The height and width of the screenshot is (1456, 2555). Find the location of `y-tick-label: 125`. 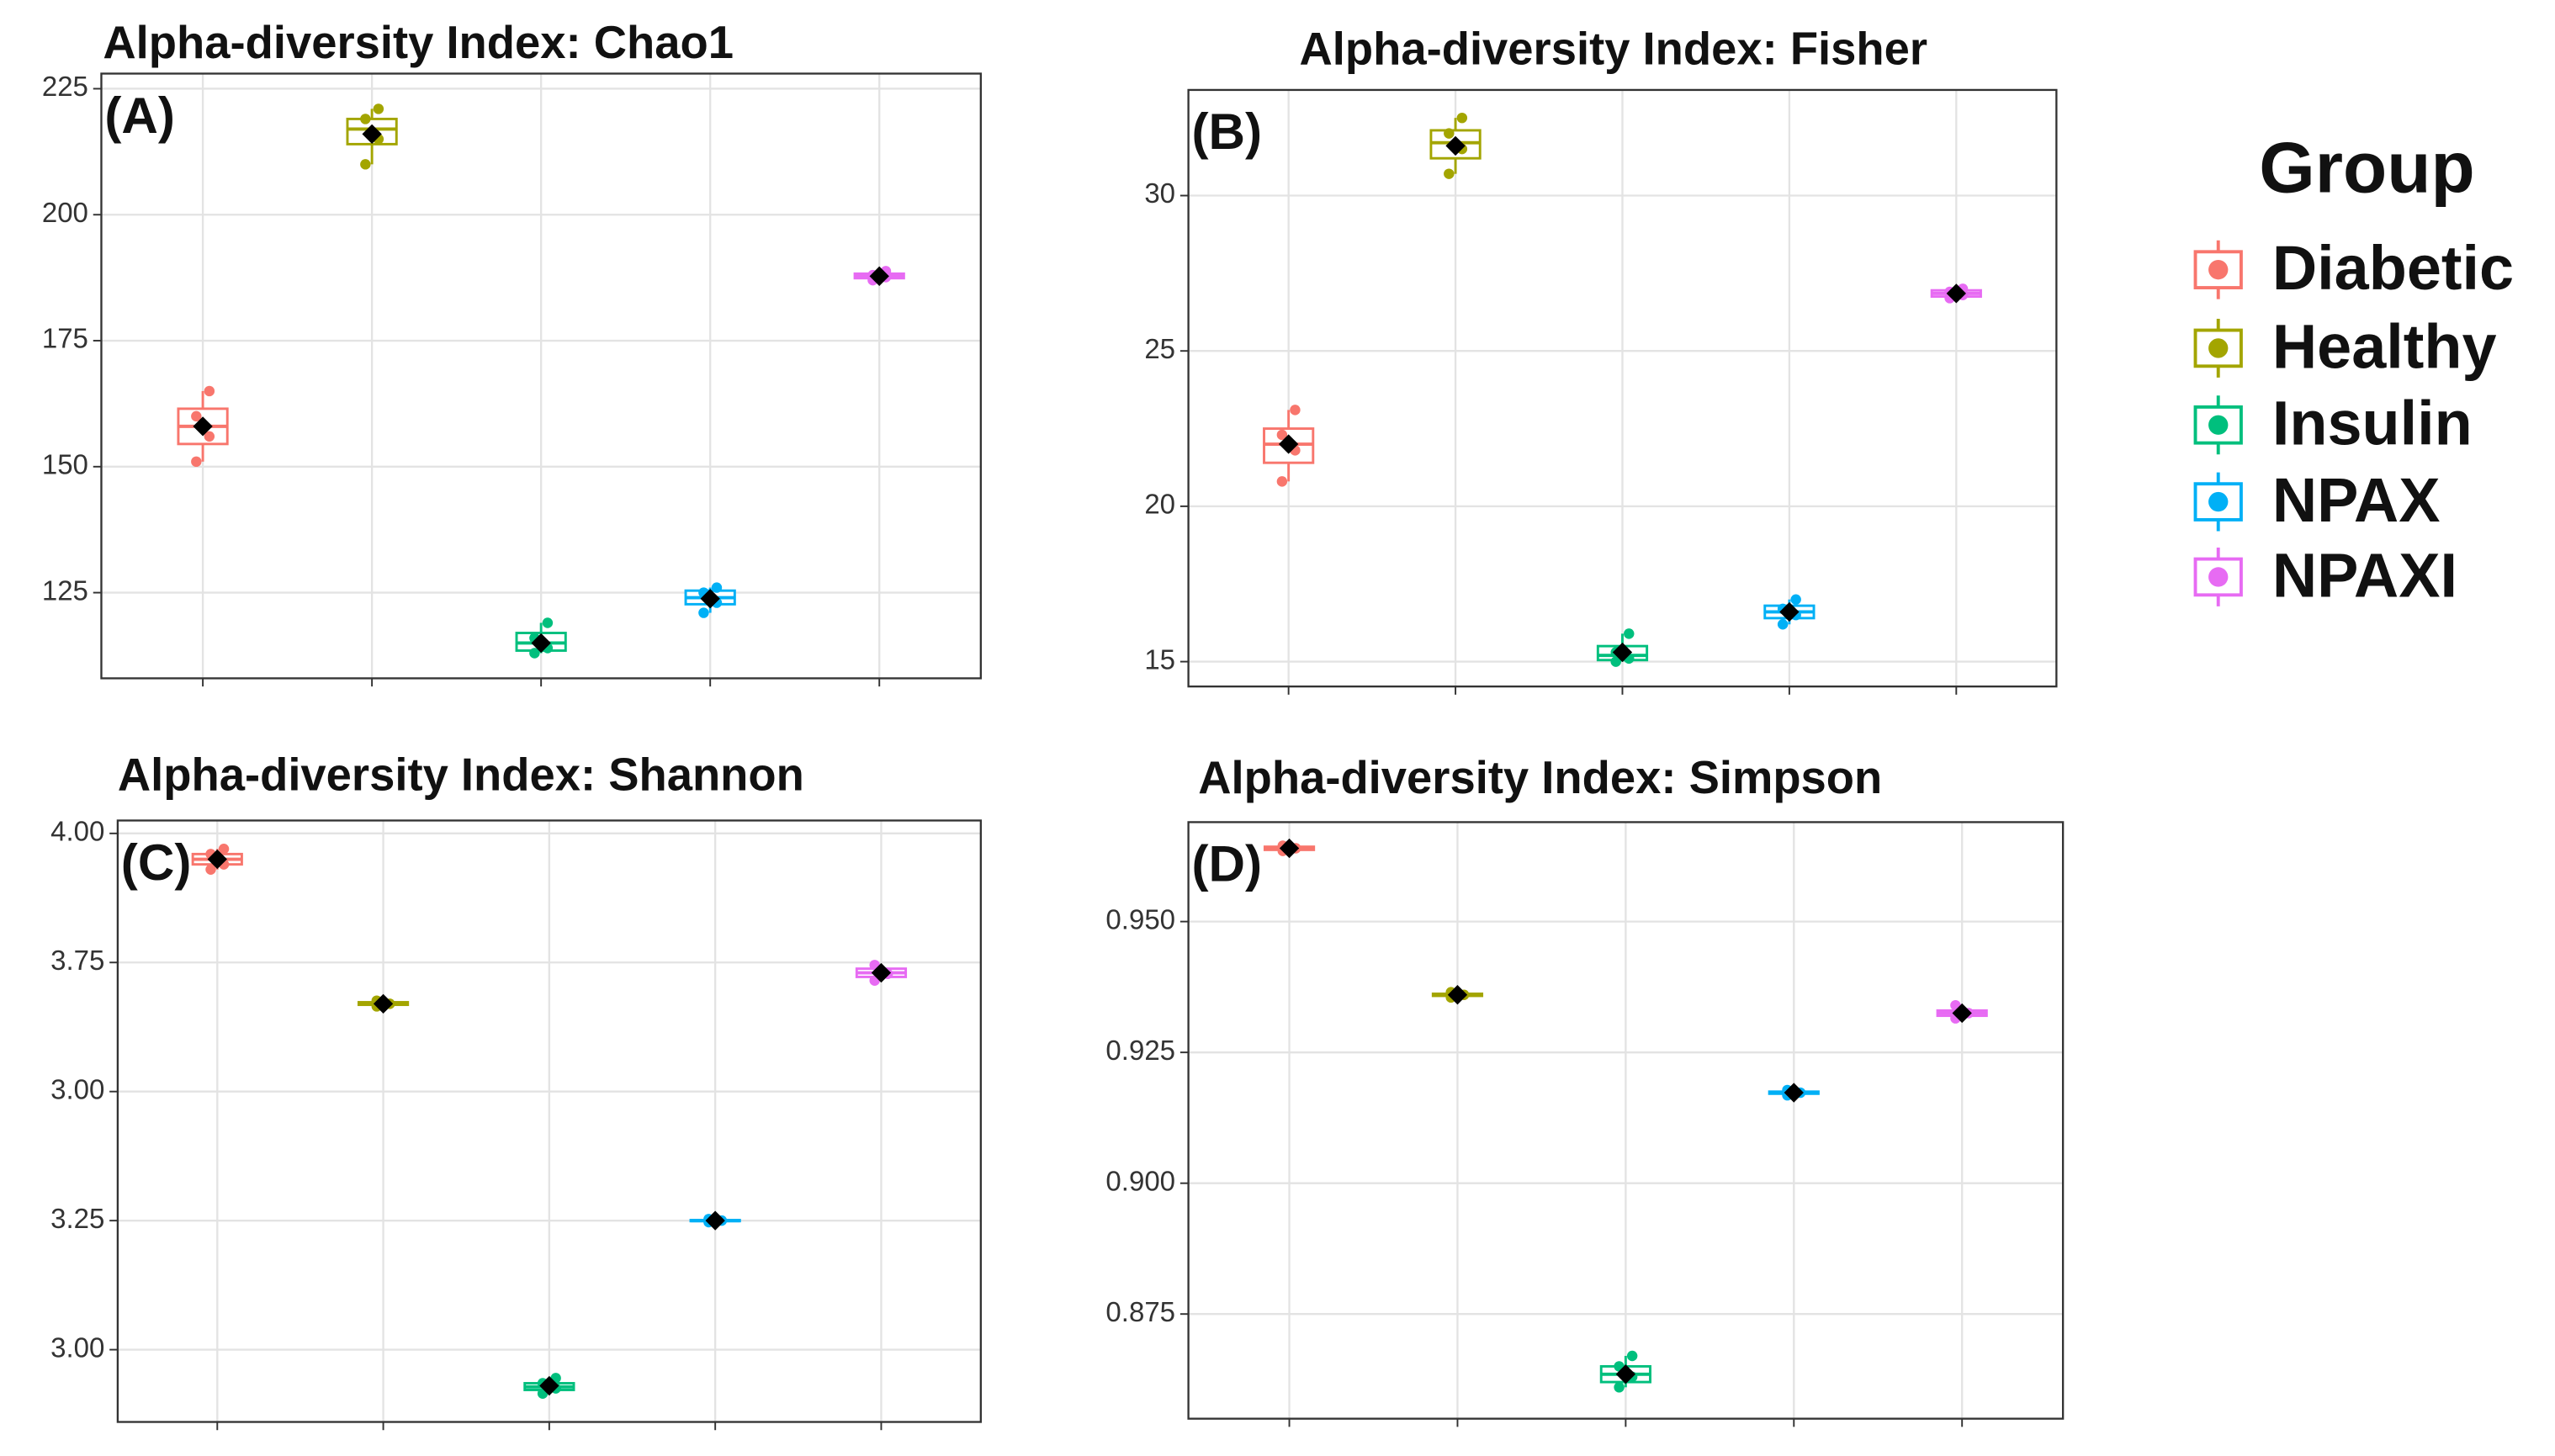

y-tick-label: 125 is located at coordinates (65, 590).